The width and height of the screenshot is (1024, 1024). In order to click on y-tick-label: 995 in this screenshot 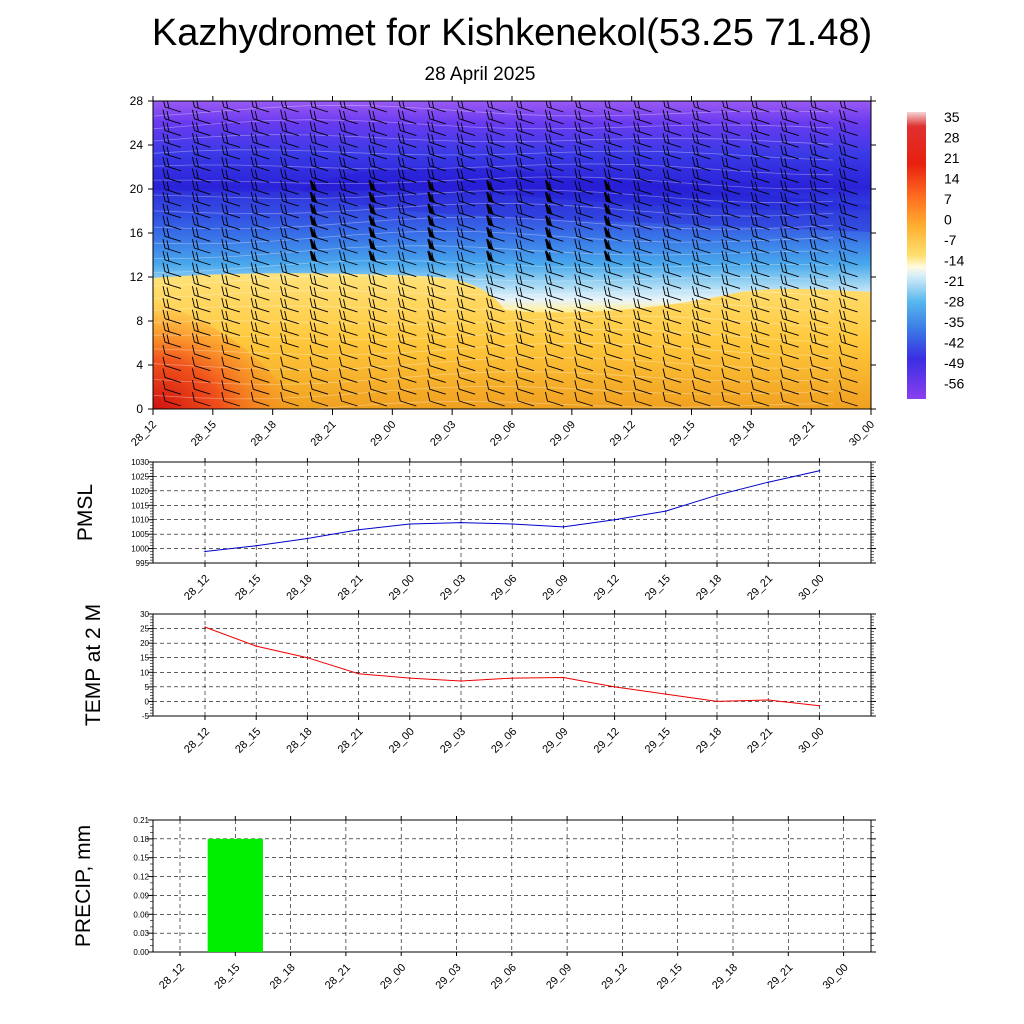, I will do `click(143, 563)`.